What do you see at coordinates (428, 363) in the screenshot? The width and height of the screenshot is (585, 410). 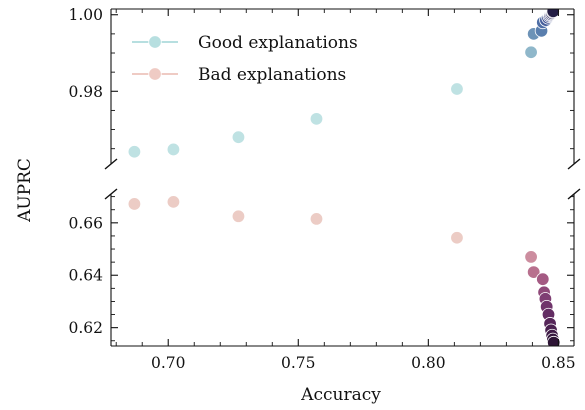 I see `x-tick-label: 0.80` at bounding box center [428, 363].